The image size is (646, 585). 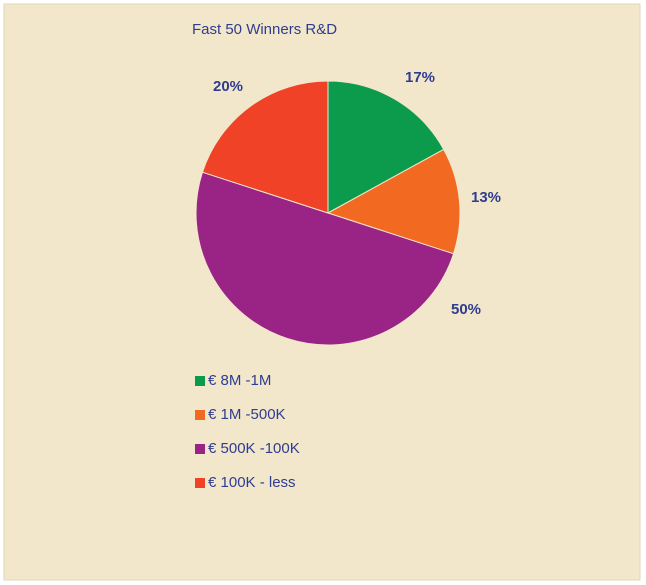 I want to click on legend-label: € 100K - less, so click(x=252, y=482).